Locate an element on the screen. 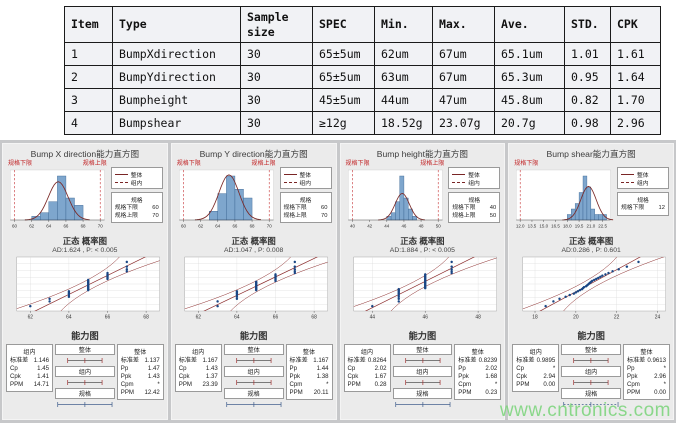 This screenshot has width=676, height=423. histogram-plot: 规格下限 规格上限 60 62 64 66 68 70 is located at coordinates (225, 196).